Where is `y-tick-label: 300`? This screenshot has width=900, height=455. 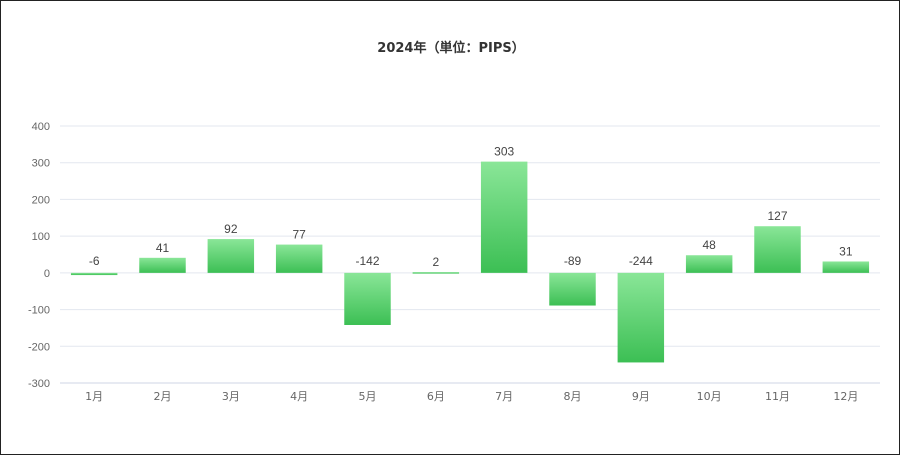 y-tick-label: 300 is located at coordinates (41, 164).